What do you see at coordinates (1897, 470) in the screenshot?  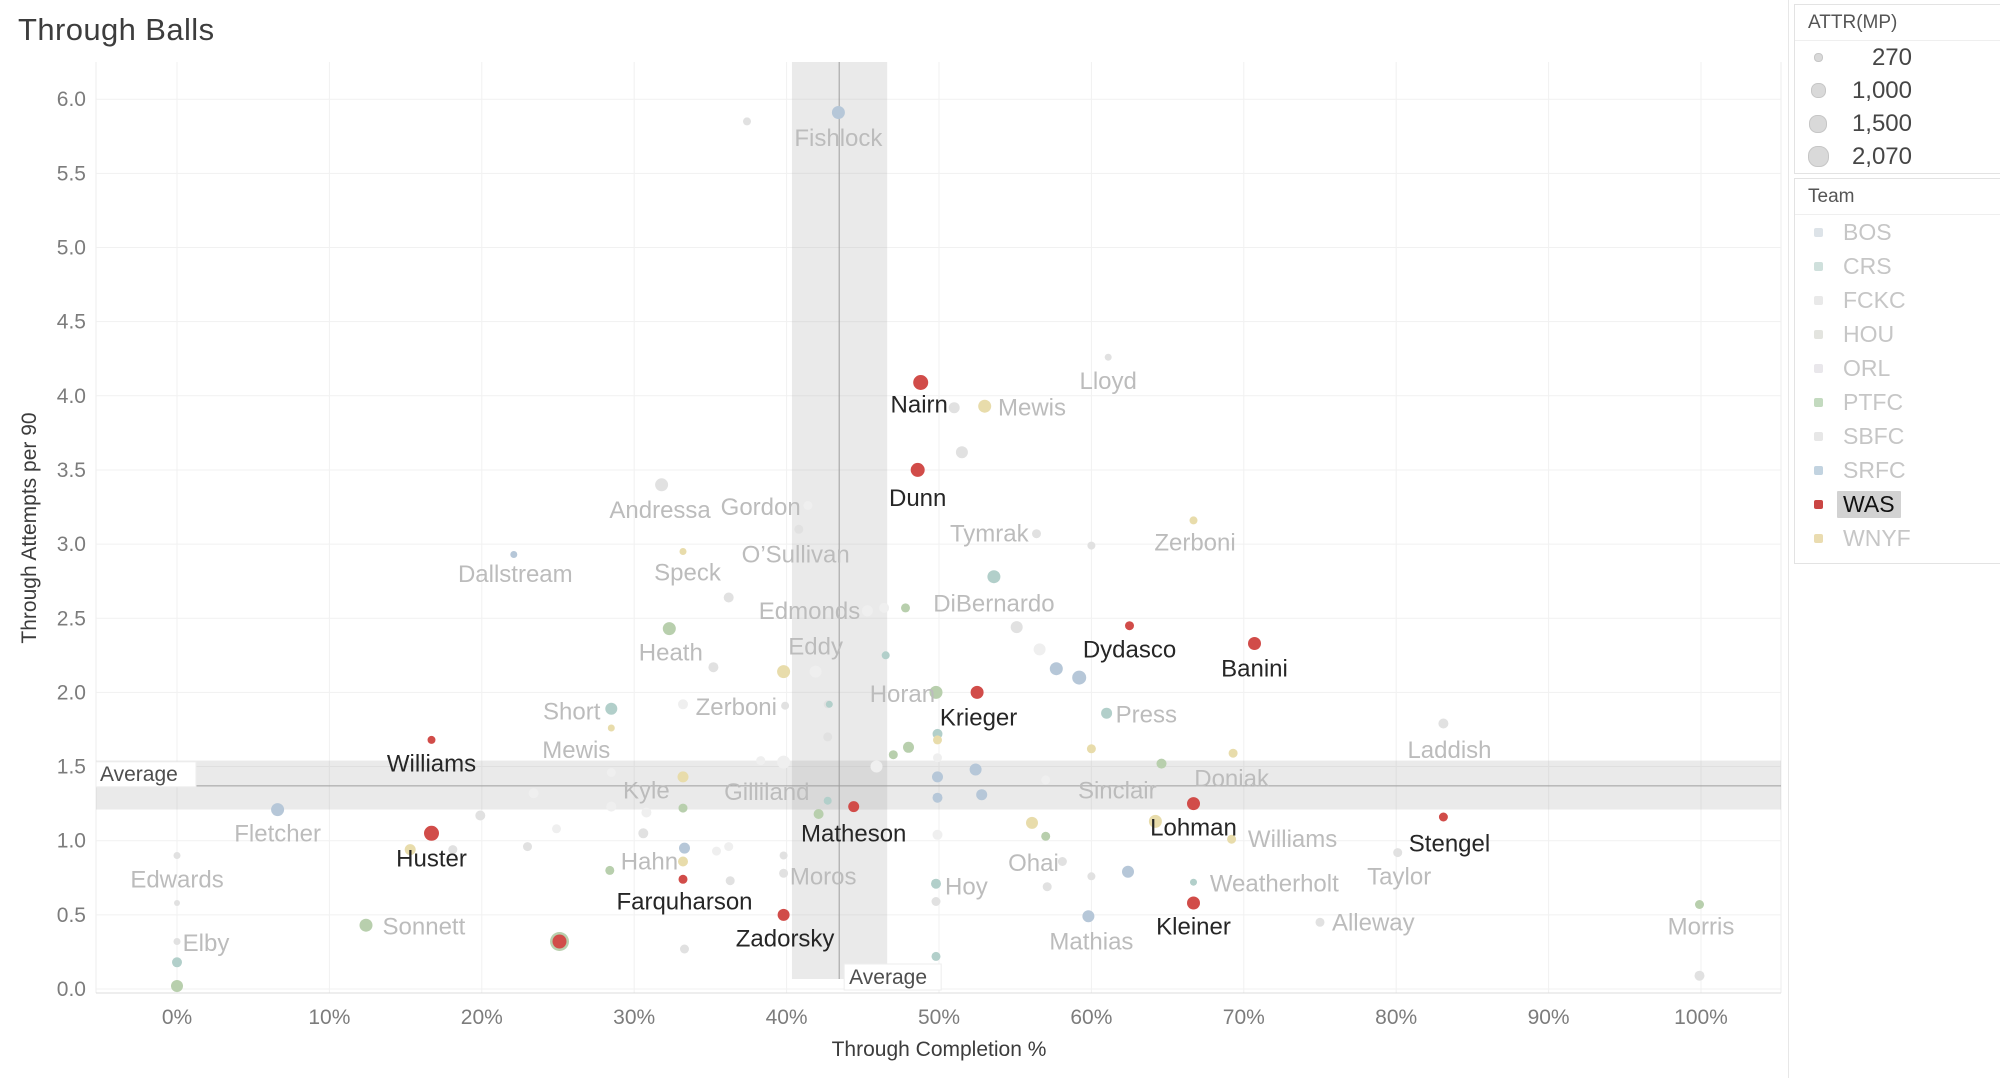 I see `team-legend-item-srfc: SRFC` at bounding box center [1897, 470].